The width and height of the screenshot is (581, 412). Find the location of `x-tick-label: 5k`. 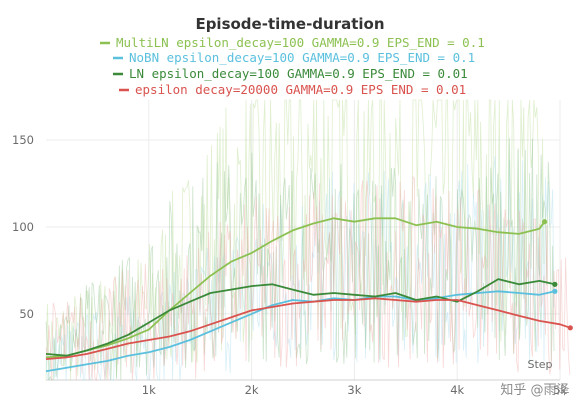

x-tick-label: 5k is located at coordinates (560, 390).